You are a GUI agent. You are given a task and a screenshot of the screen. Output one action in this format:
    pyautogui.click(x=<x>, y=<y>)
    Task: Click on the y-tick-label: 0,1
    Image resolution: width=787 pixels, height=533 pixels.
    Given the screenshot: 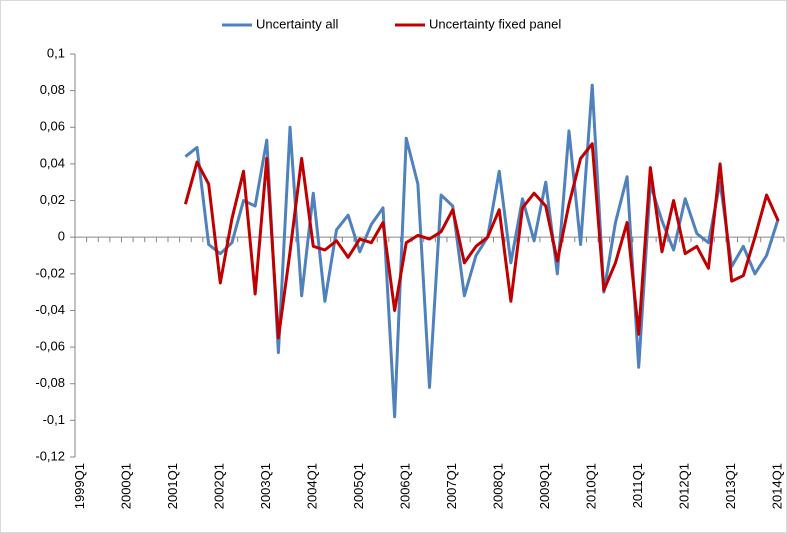 What is the action you would take?
    pyautogui.click(x=56, y=52)
    